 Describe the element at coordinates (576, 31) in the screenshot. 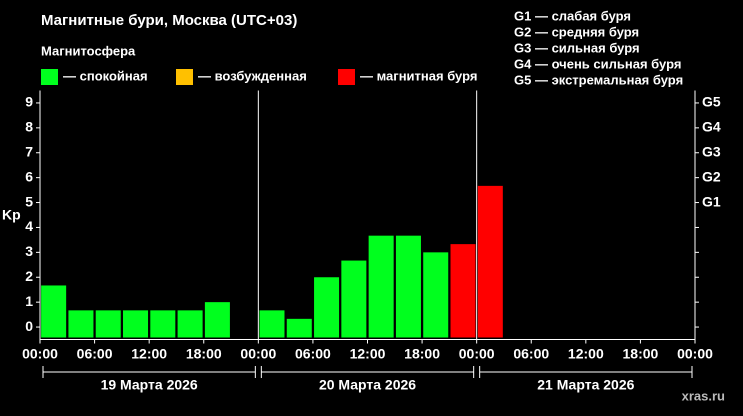

I see `g-legend-item: G2 — средняя буря` at that location.